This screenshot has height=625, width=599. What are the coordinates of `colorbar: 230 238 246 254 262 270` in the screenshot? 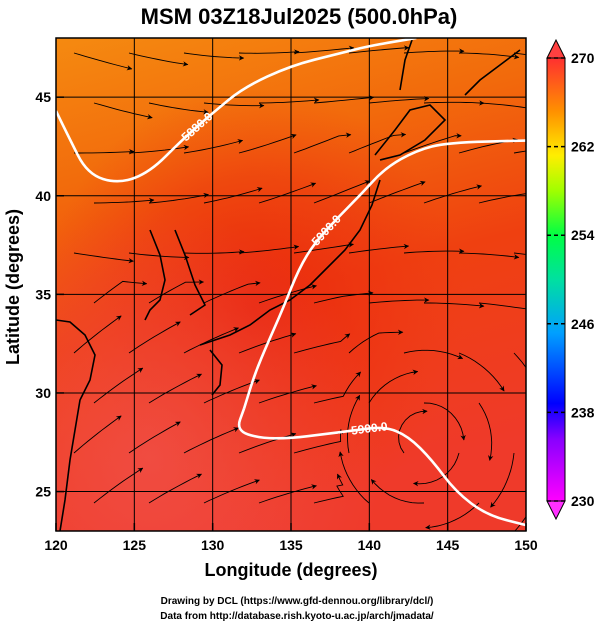 It's located at (570, 279).